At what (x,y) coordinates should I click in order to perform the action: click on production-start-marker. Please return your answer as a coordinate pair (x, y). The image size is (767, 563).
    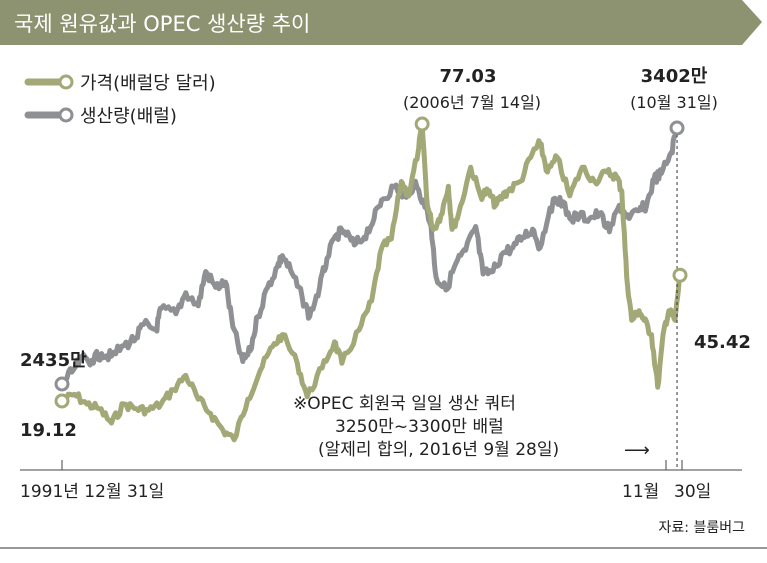
    Looking at the image, I should click on (62, 384).